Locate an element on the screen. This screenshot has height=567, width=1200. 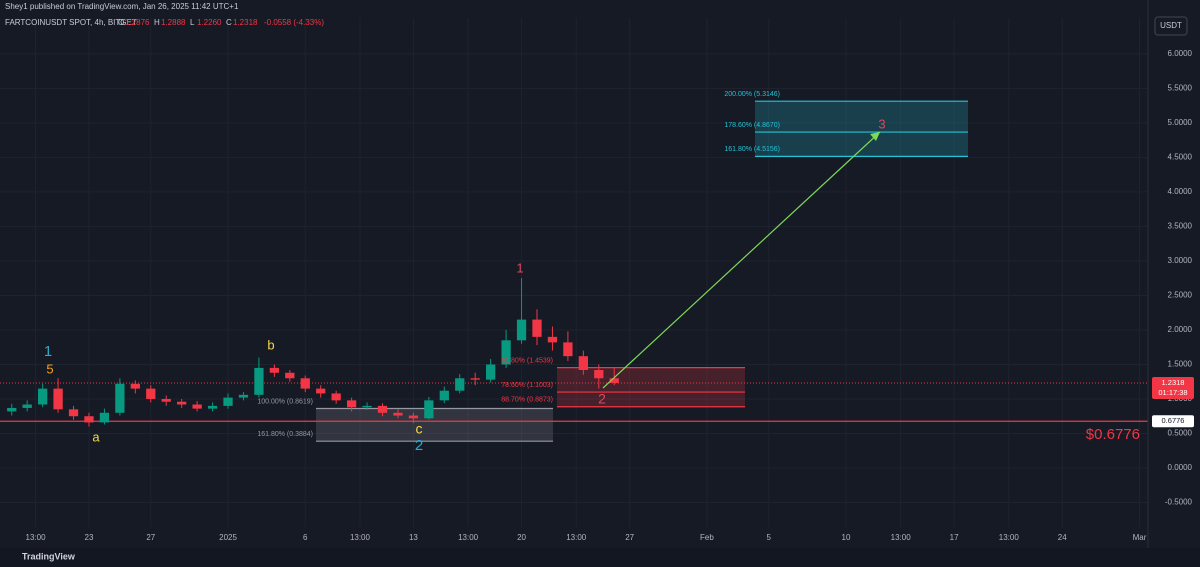
y-tick-label: 2.0000 is located at coordinates (1180, 329).